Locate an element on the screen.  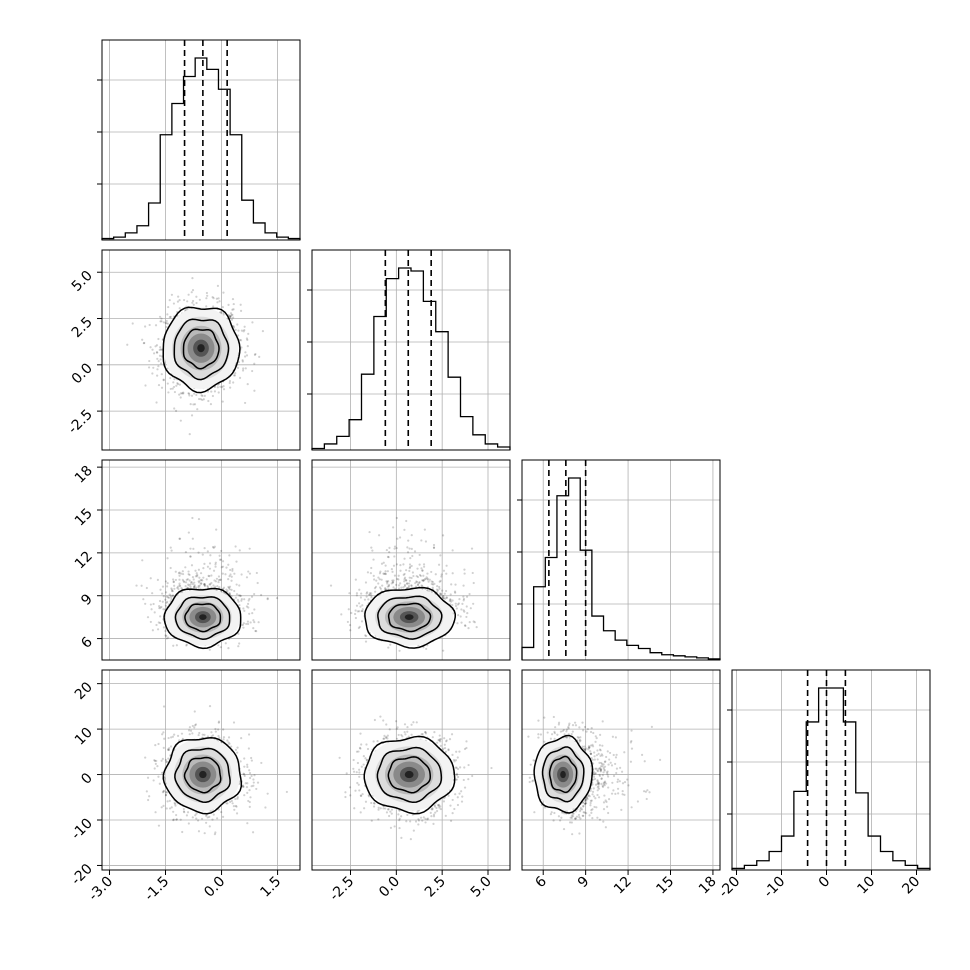
x-tick-label: 1.5 is located at coordinates (270, 887).